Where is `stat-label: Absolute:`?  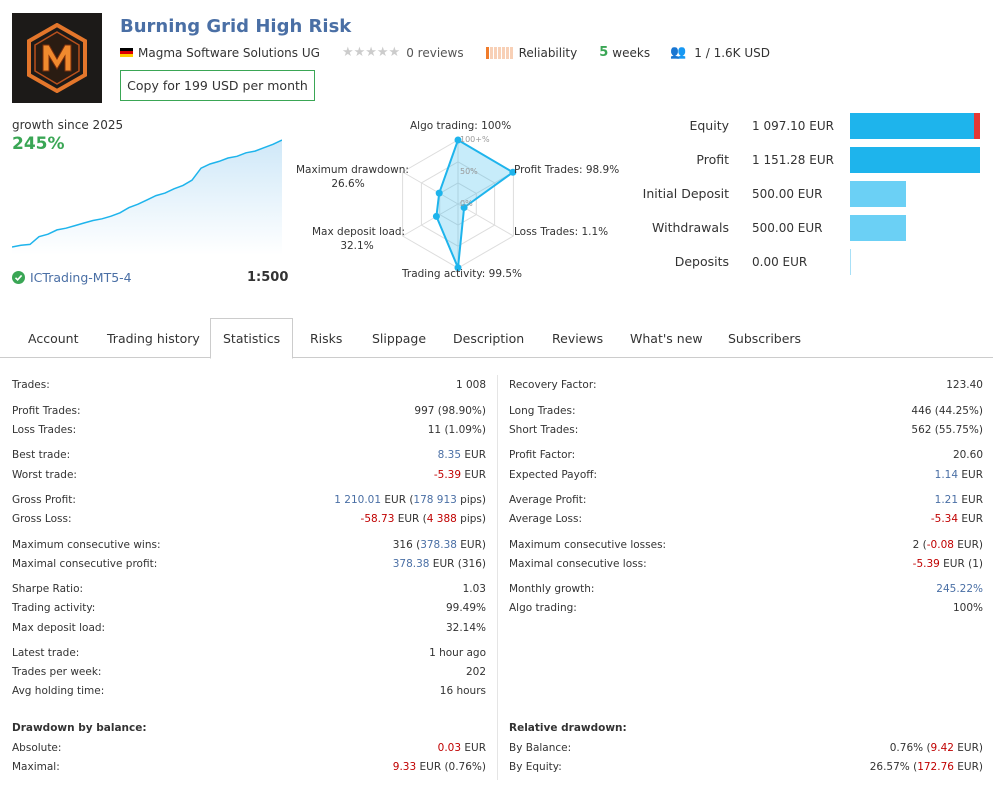 stat-label: Absolute: is located at coordinates (37, 748).